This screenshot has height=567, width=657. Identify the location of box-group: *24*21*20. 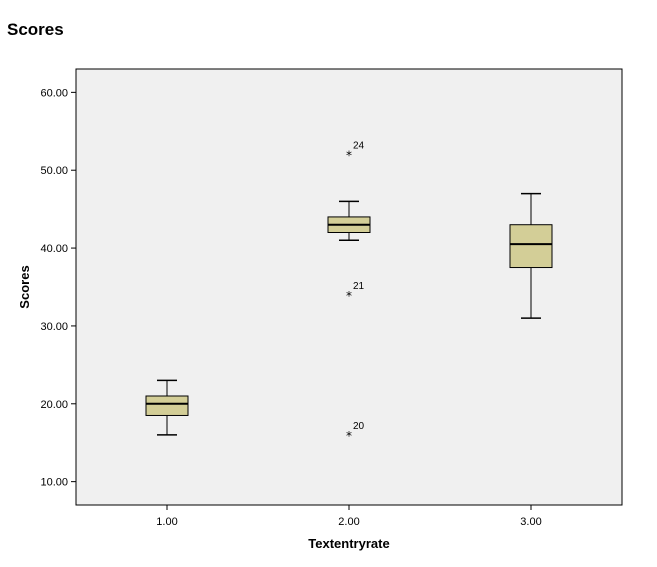
(349, 292).